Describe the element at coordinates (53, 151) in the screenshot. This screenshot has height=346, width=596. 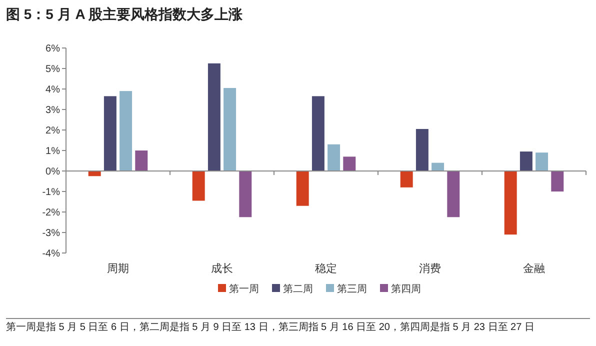
I see `y-tick-label: 1%` at that location.